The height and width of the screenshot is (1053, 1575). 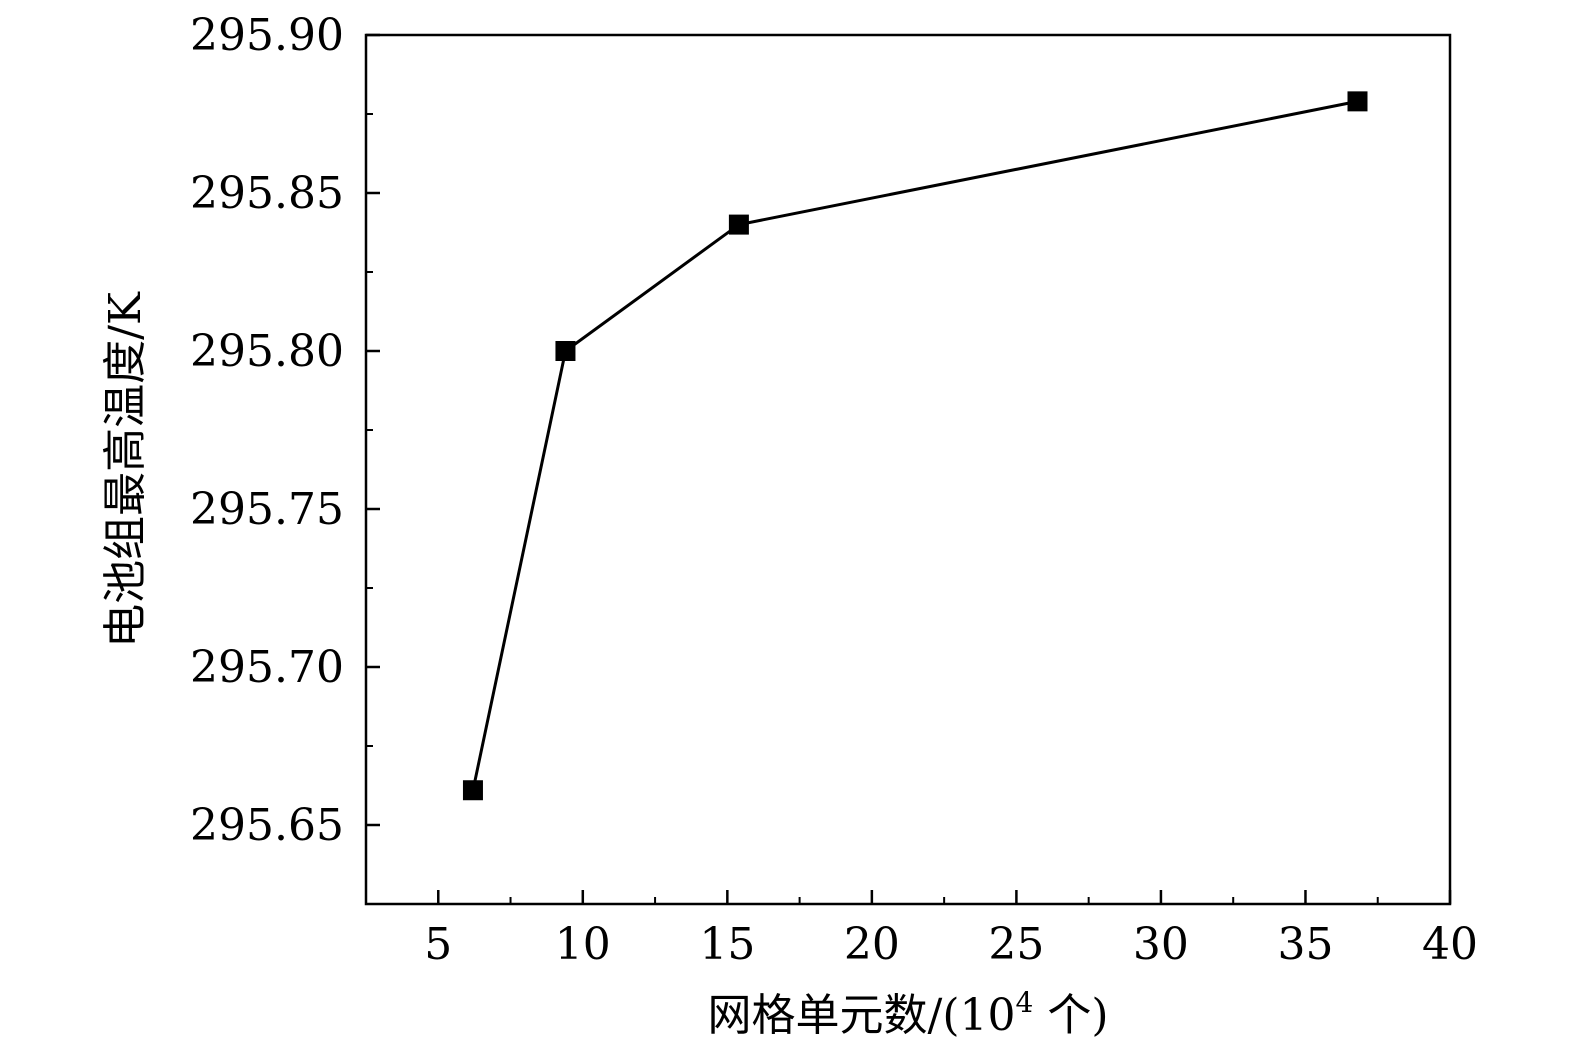 What do you see at coordinates (1016, 944) in the screenshot?
I see `x-tick-label: 25` at bounding box center [1016, 944].